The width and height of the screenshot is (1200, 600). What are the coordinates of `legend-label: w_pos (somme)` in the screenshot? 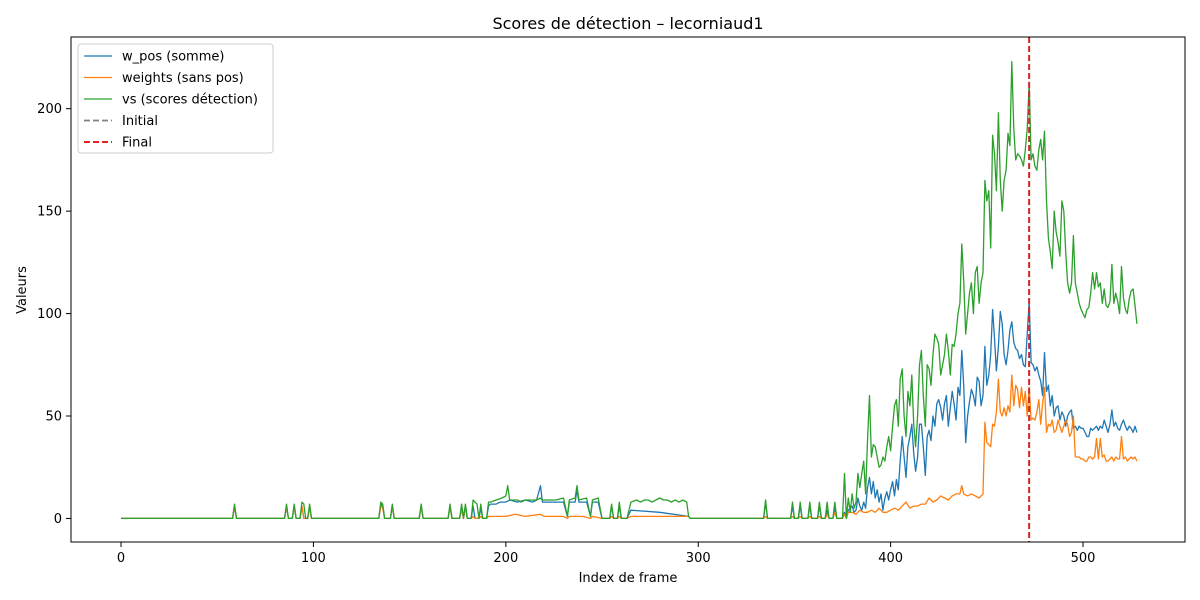 It's located at (173, 57).